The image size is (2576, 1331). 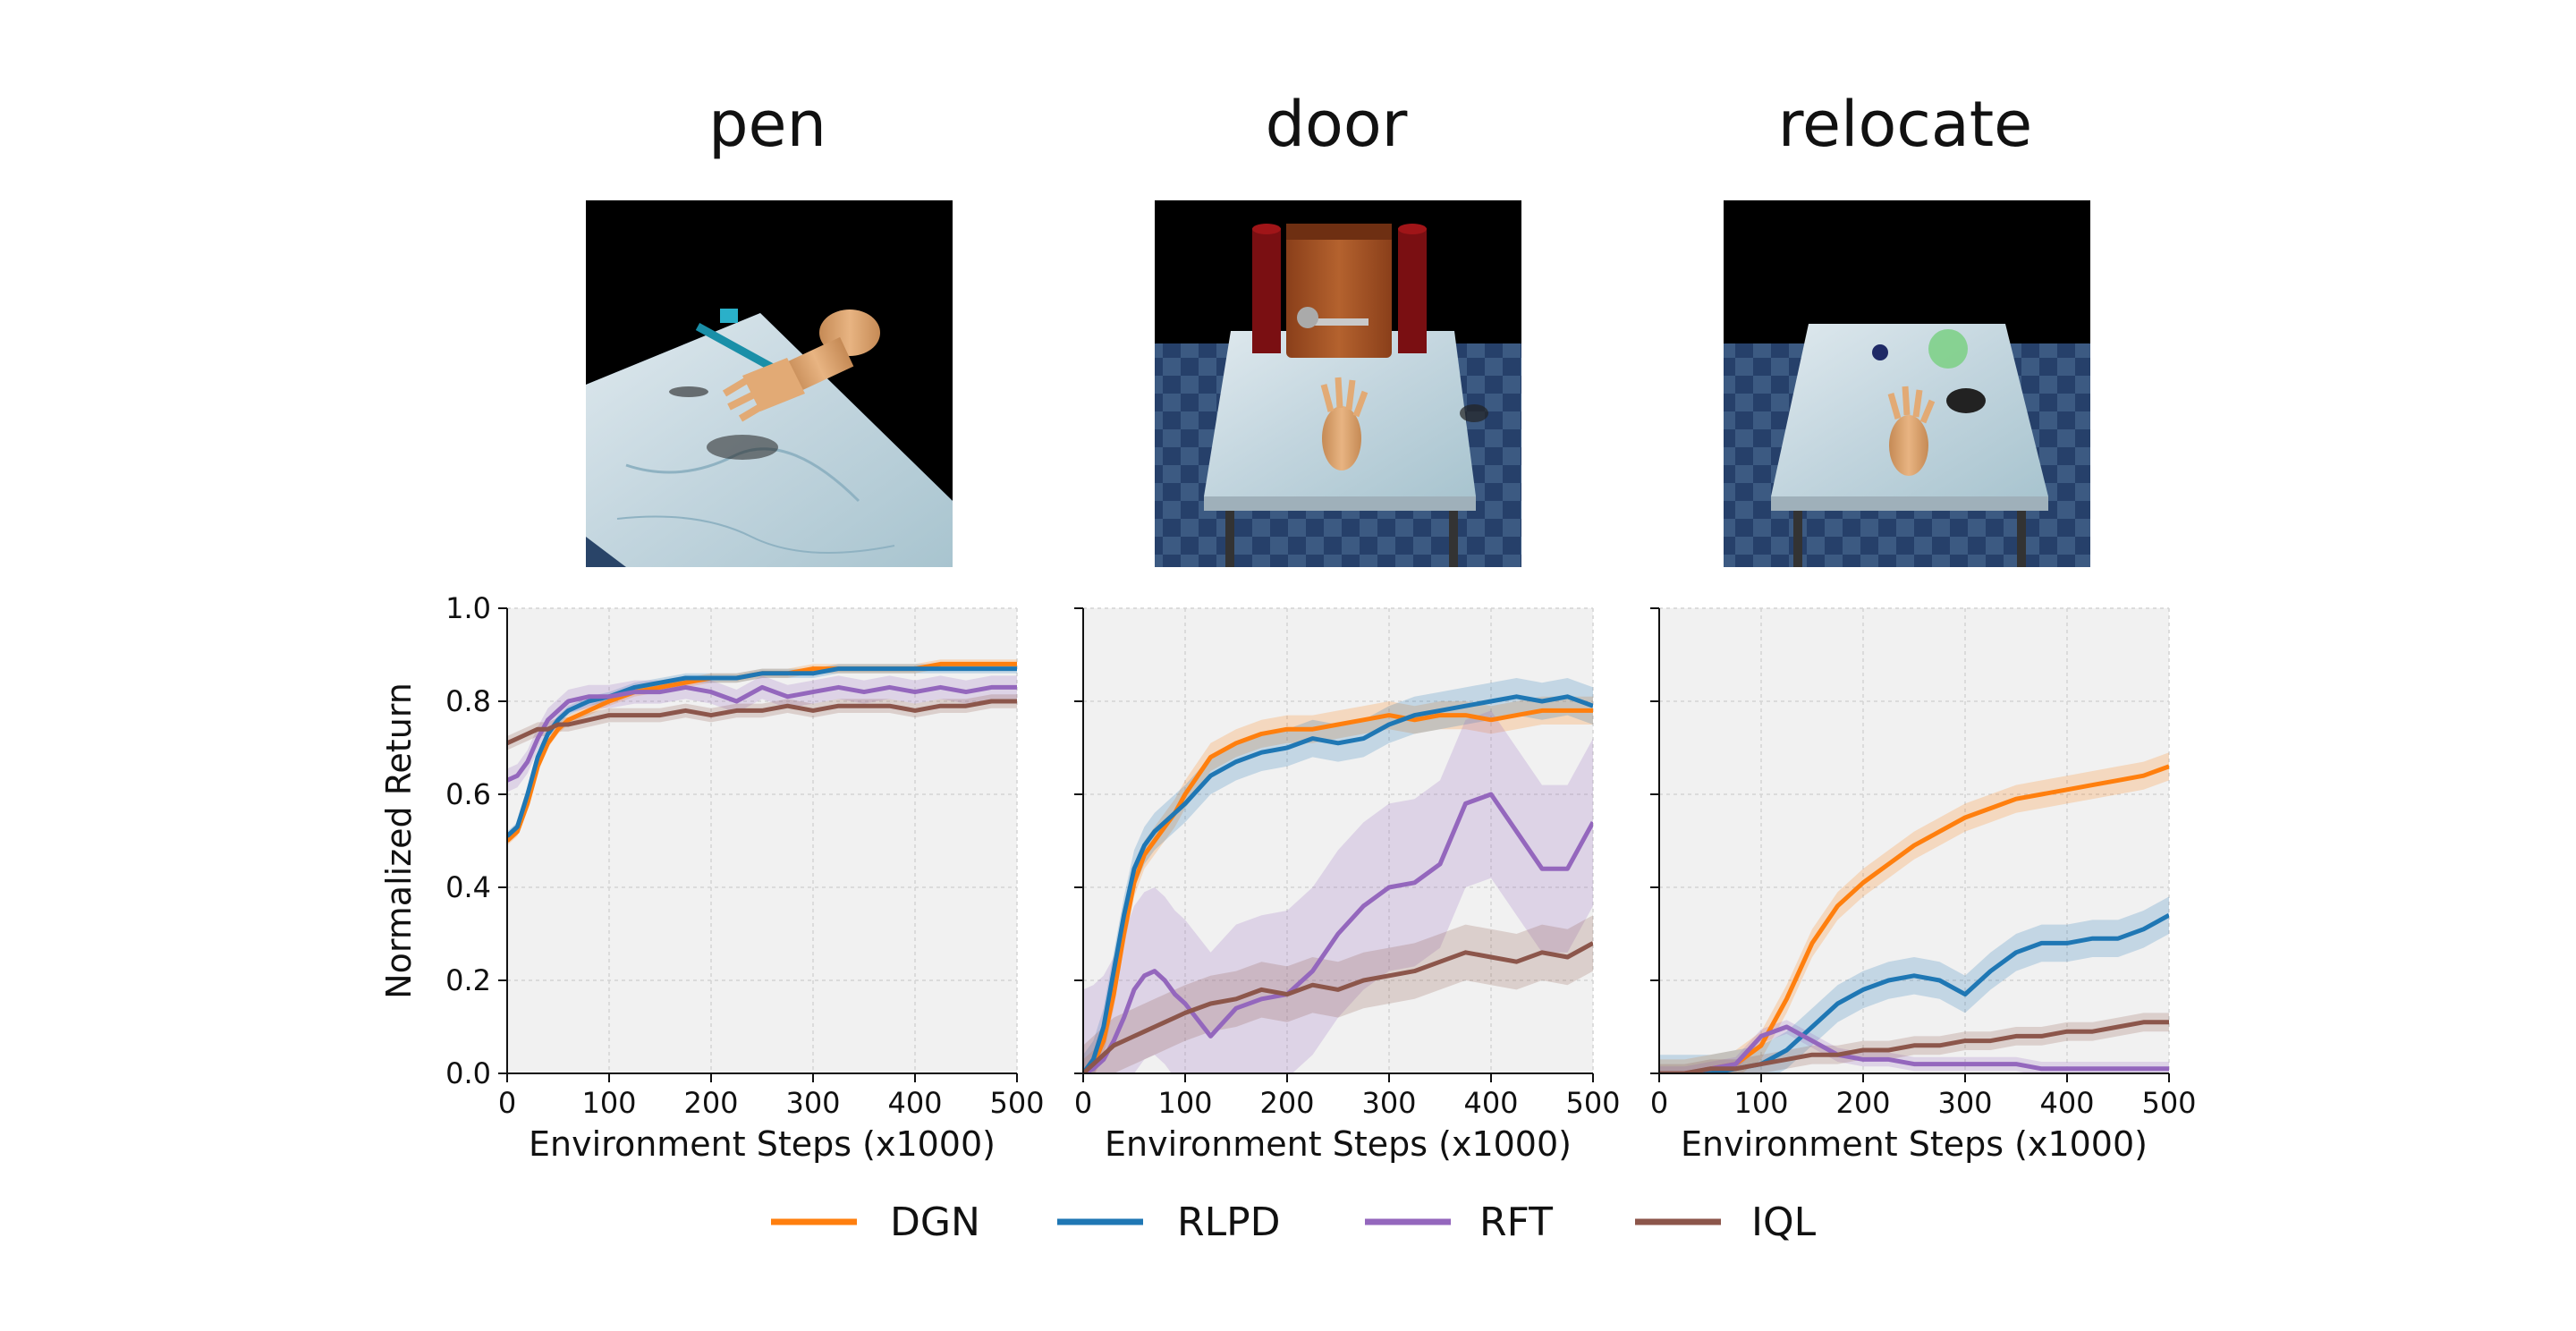 I want to click on legend-label-dgn: DGN, so click(x=935, y=1223).